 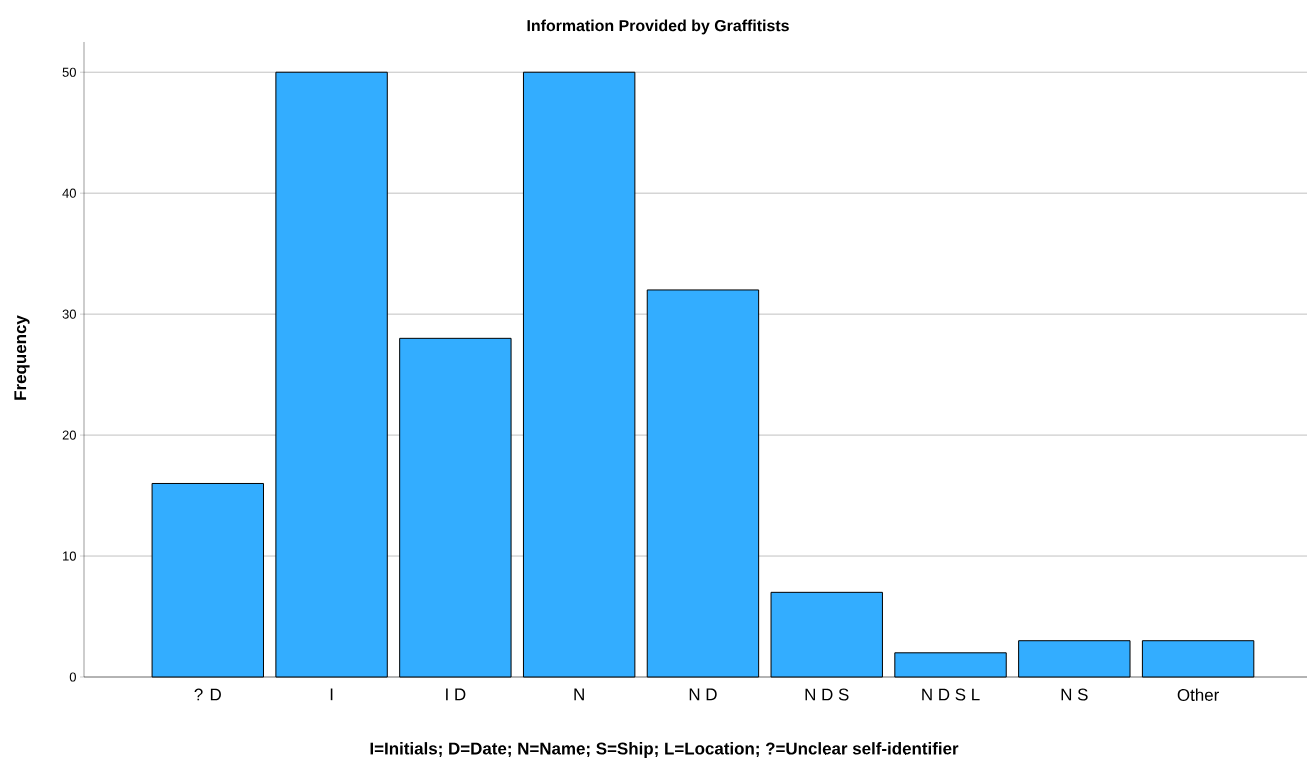 I want to click on y-tick-label: 50, so click(x=69, y=72).